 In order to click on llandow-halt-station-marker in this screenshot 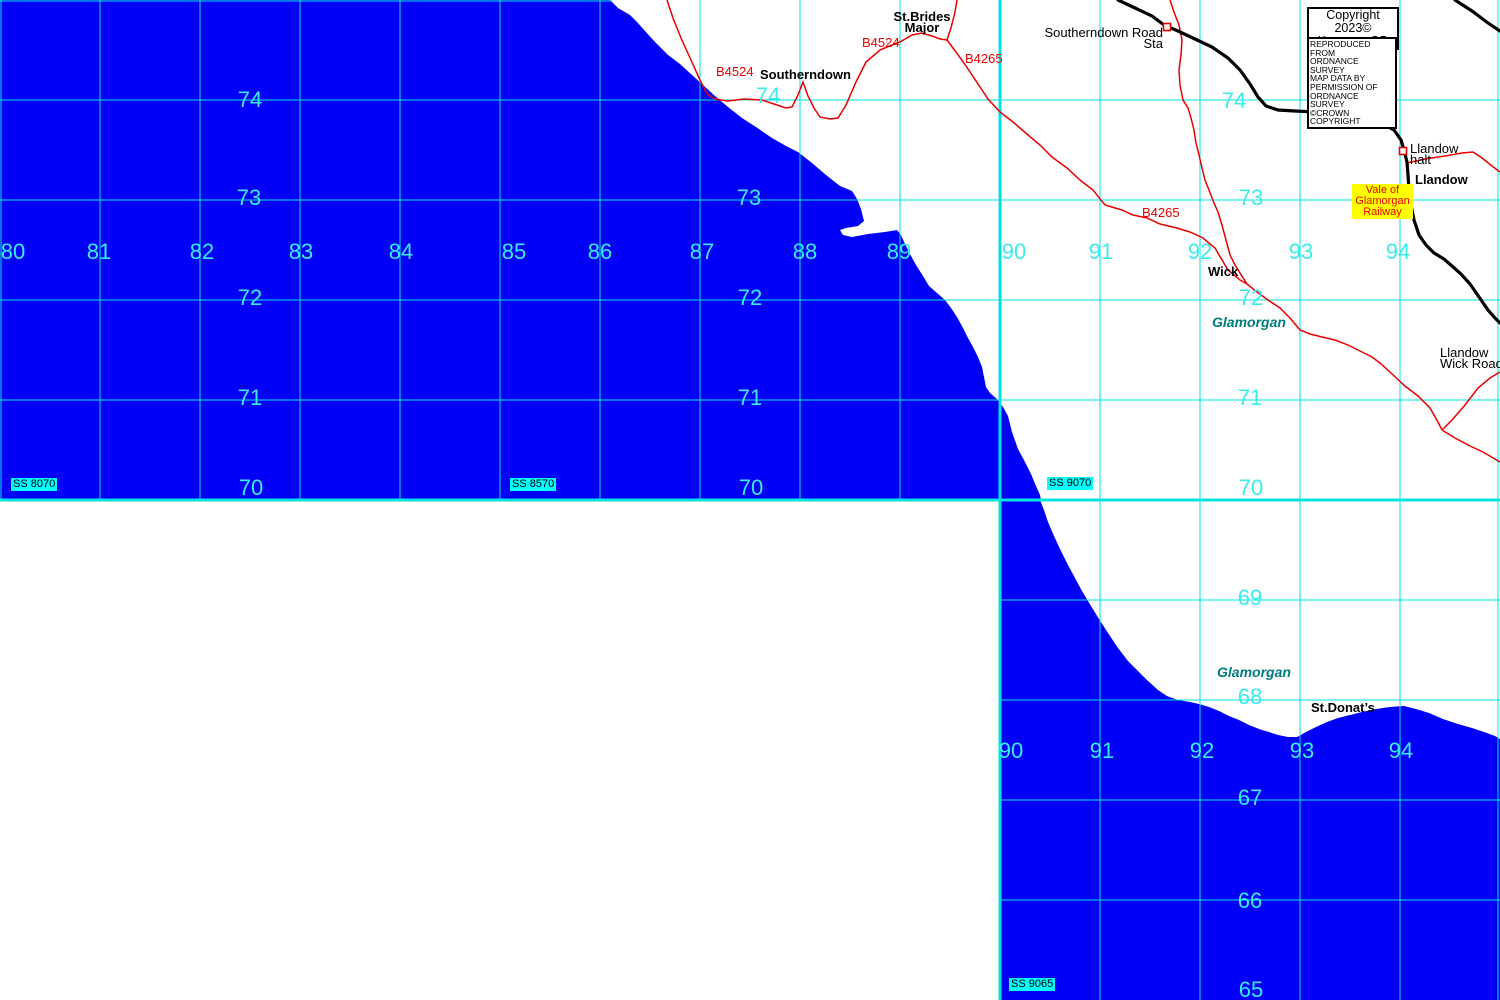, I will do `click(1403, 151)`.